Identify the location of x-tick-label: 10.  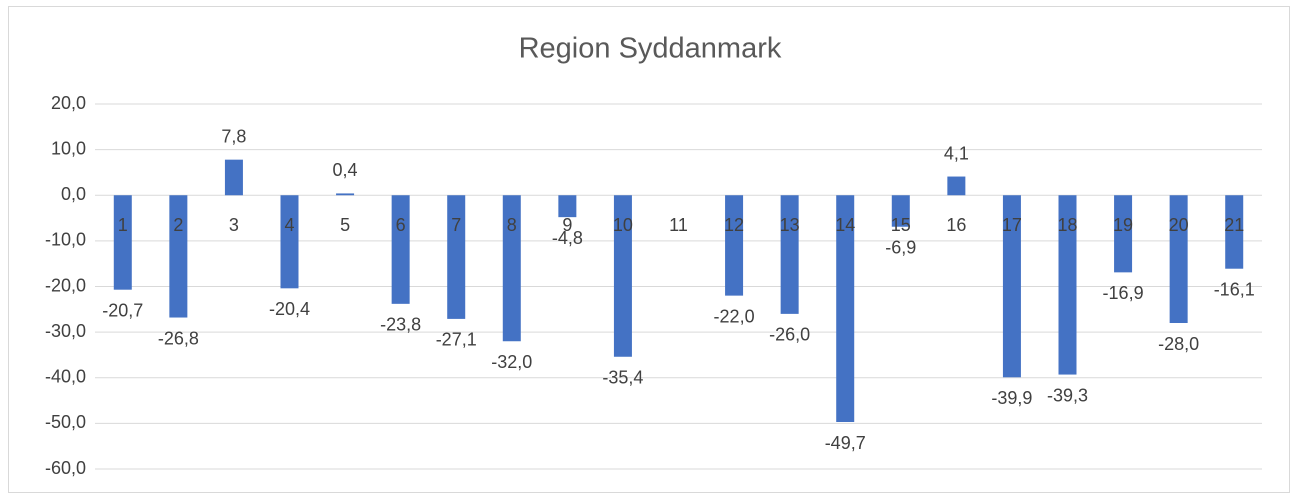
(623, 225).